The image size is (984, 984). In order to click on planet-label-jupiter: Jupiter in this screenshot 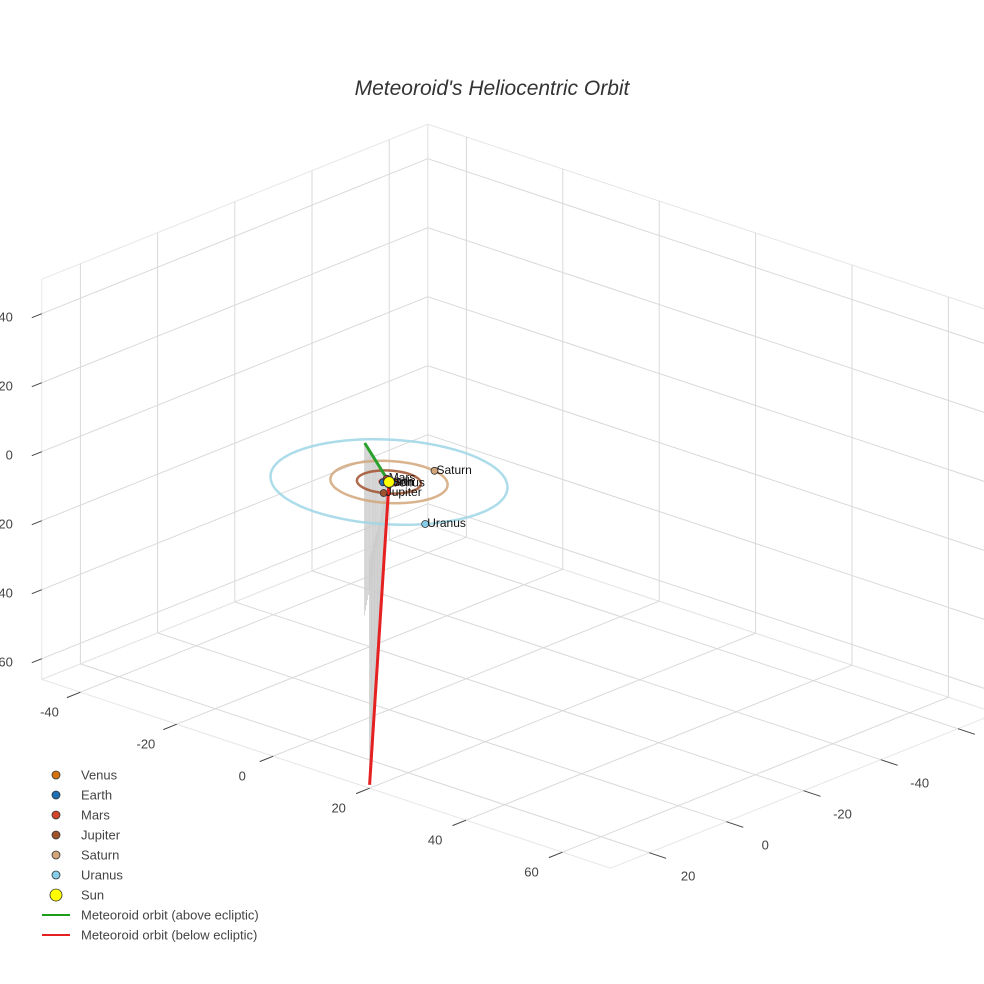, I will do `click(404, 492)`.